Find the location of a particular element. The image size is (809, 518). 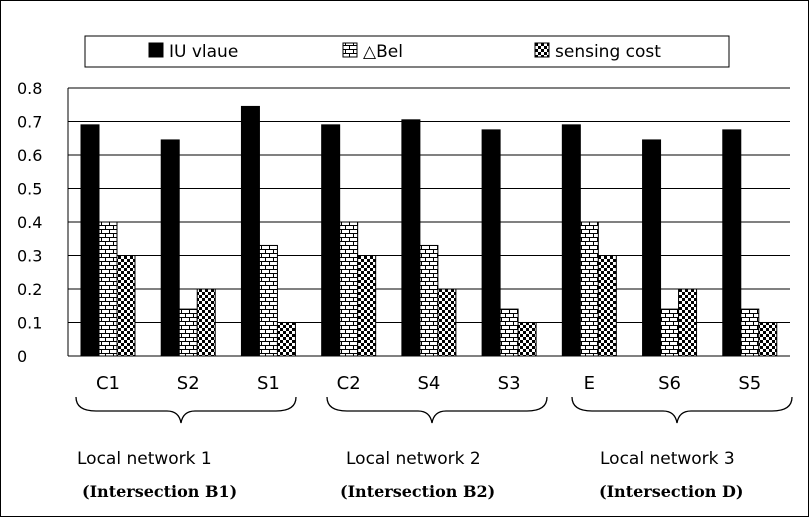

x-tick-label: S5 is located at coordinates (749, 383).